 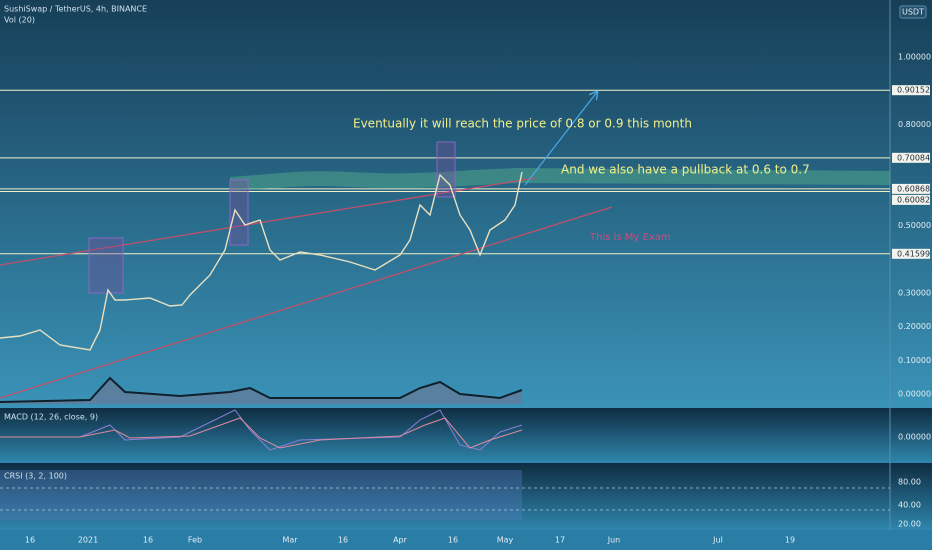 I want to click on time-label: Jul, so click(x=717, y=540).